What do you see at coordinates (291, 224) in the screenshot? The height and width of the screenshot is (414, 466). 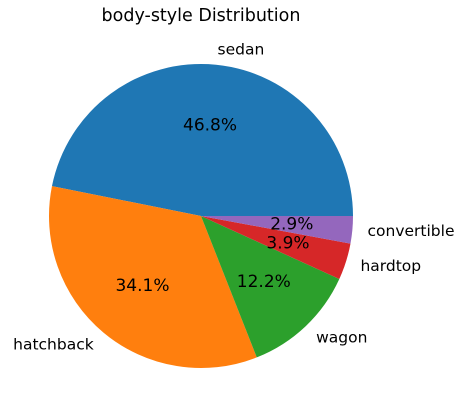 I see `pie-pct-label-convertible: 2.9%` at bounding box center [291, 224].